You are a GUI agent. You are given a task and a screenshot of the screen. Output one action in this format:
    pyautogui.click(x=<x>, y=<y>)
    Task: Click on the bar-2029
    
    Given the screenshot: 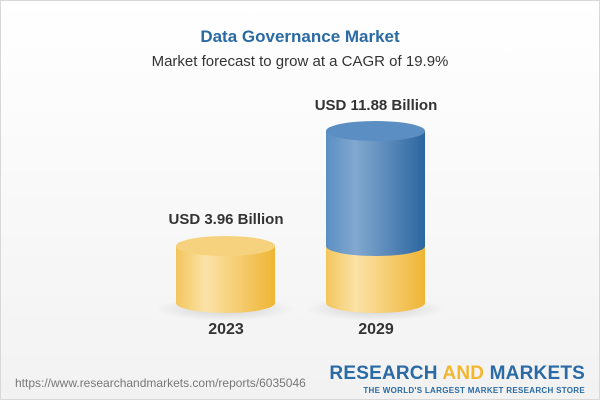 What is the action you would take?
    pyautogui.click(x=375, y=217)
    